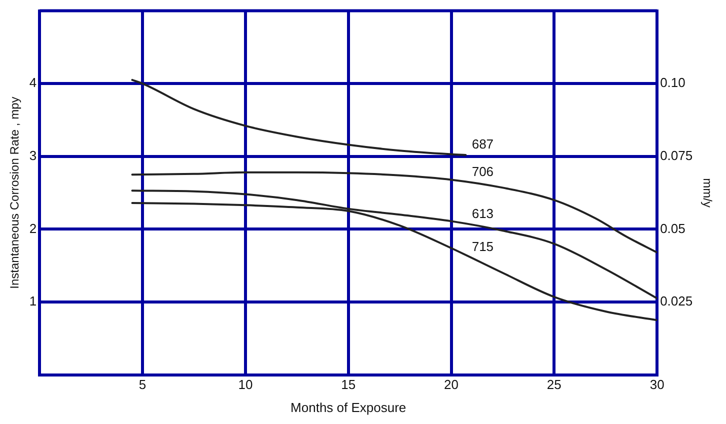  Describe the element at coordinates (348, 407) in the screenshot. I see `x-axis-title: Months of Exposure` at that location.